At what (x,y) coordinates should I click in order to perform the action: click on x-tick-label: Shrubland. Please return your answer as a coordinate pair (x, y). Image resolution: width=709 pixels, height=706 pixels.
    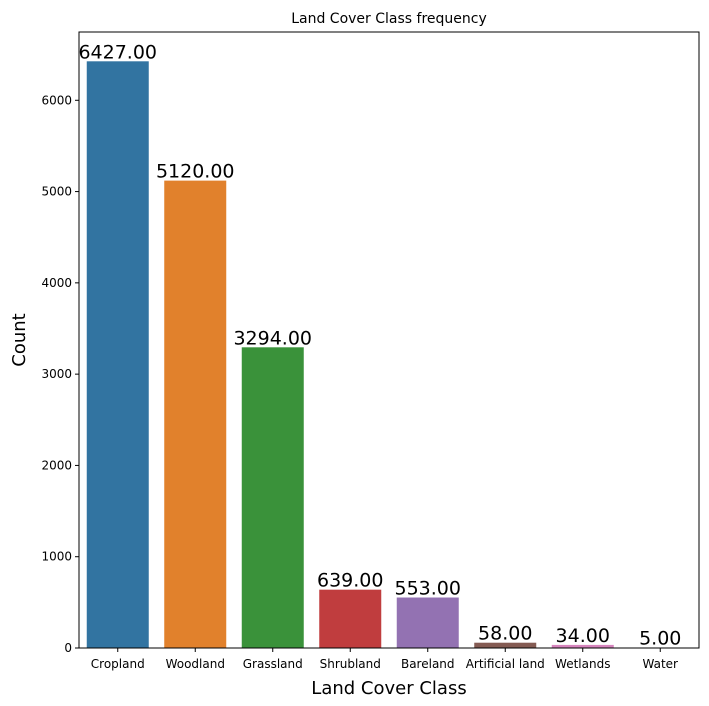
    Looking at the image, I should click on (350, 664).